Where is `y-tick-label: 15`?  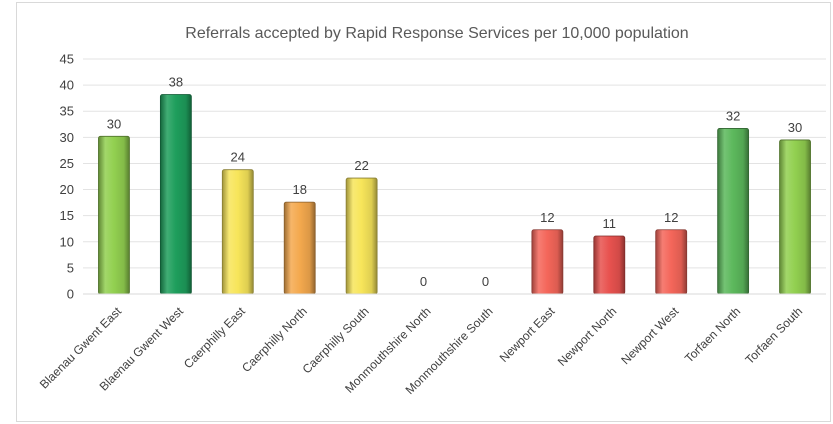
y-tick-label: 15 is located at coordinates (67, 215).